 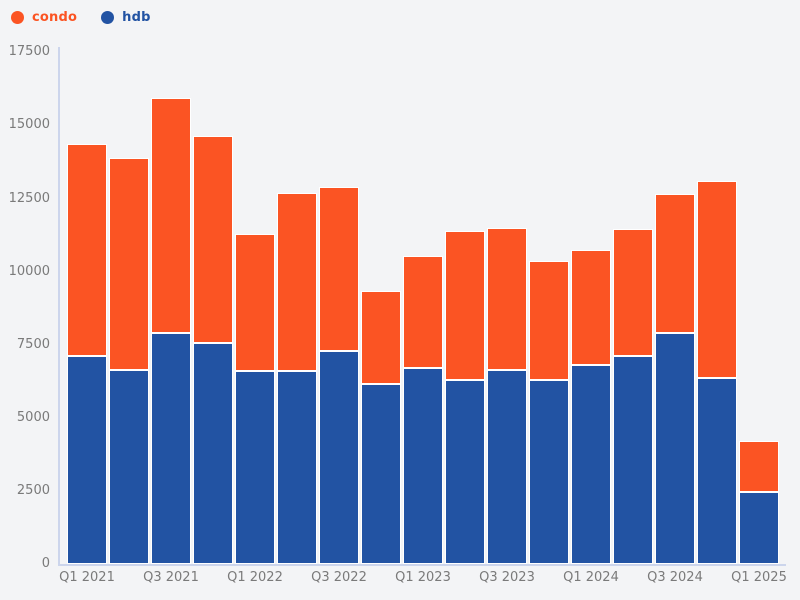 What do you see at coordinates (33, 490) in the screenshot?
I see `y-tick-label: 2500` at bounding box center [33, 490].